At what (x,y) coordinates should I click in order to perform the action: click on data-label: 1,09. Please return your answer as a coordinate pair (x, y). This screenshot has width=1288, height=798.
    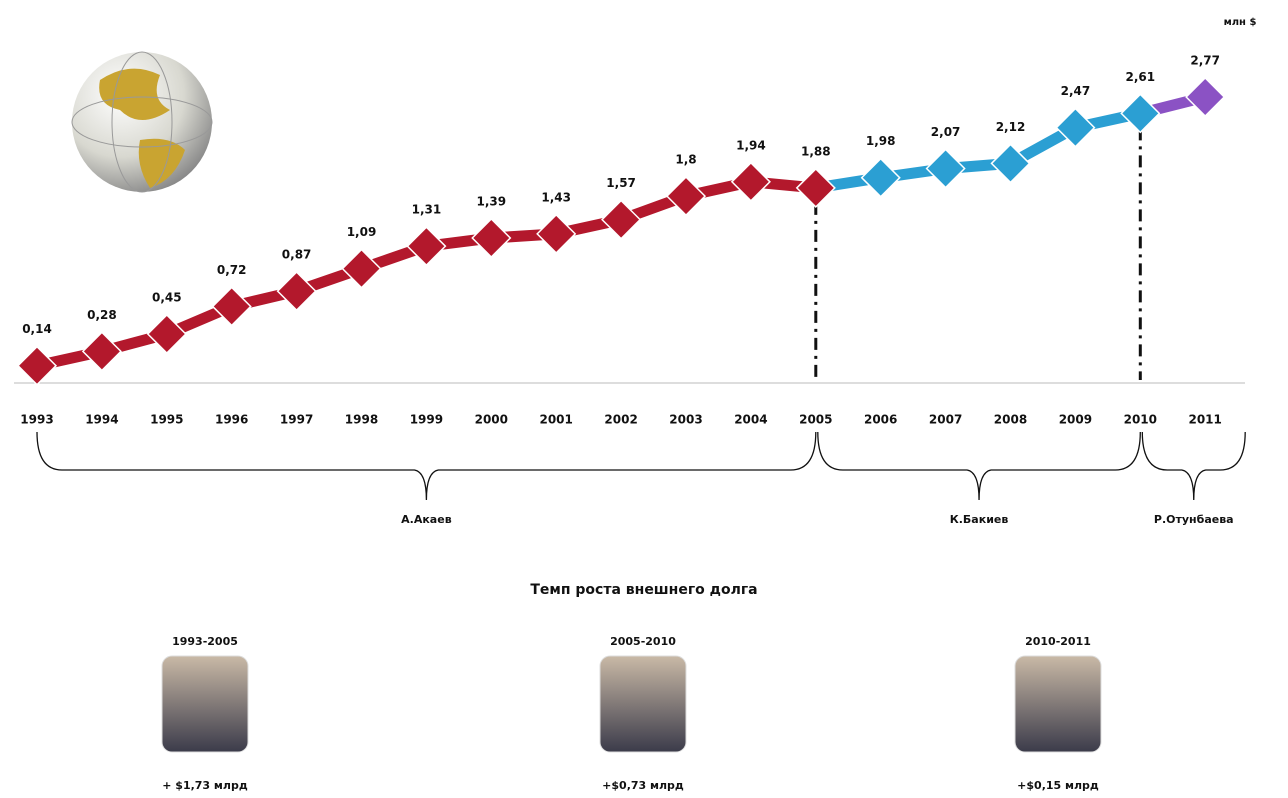
    Looking at the image, I should click on (362, 232).